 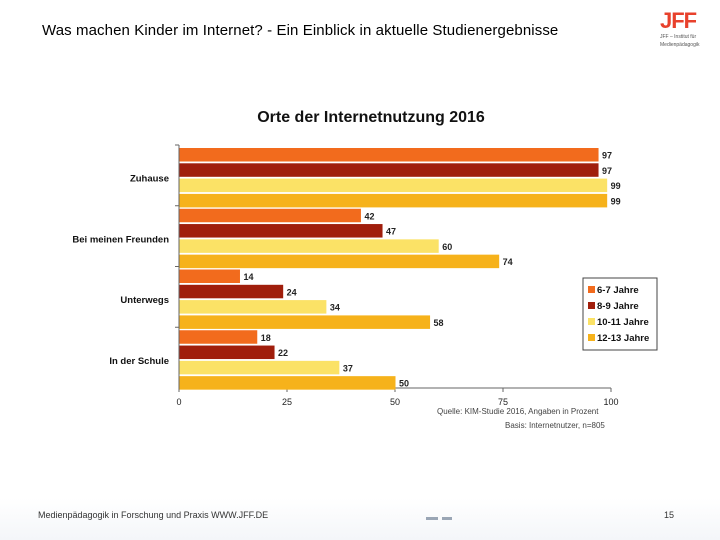 What do you see at coordinates (369, 216) in the screenshot?
I see `bar-value-label: 42` at bounding box center [369, 216].